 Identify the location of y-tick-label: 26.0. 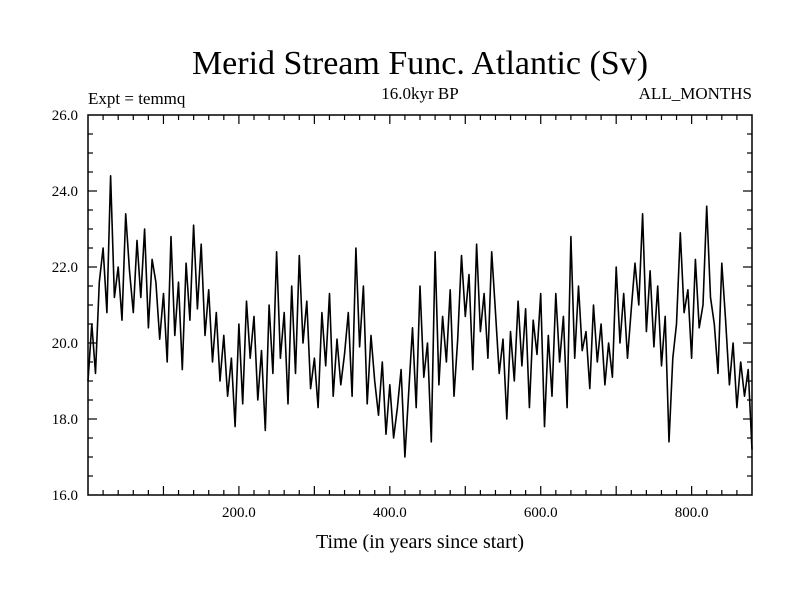
(65, 116).